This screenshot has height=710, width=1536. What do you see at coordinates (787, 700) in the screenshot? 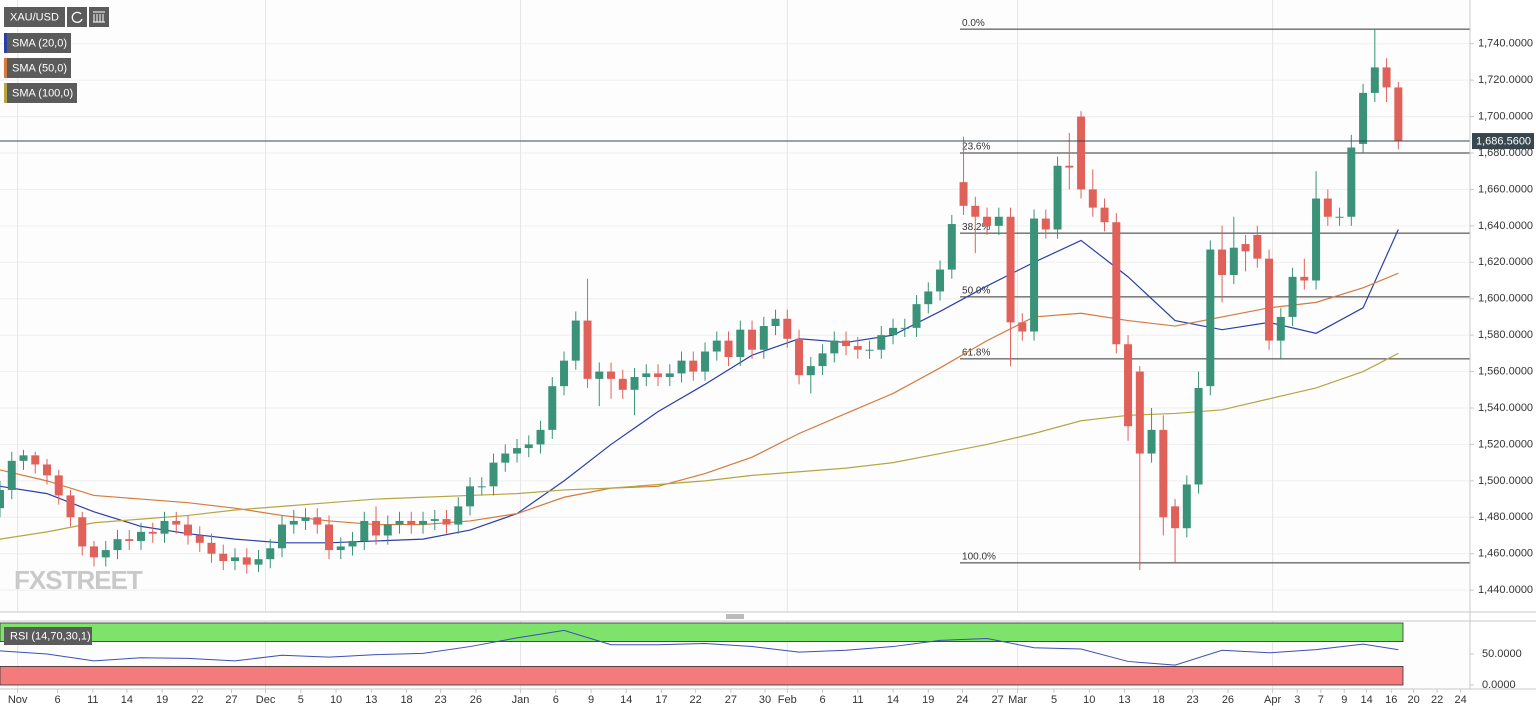
I see `x-tick-label: Feb` at bounding box center [787, 700].